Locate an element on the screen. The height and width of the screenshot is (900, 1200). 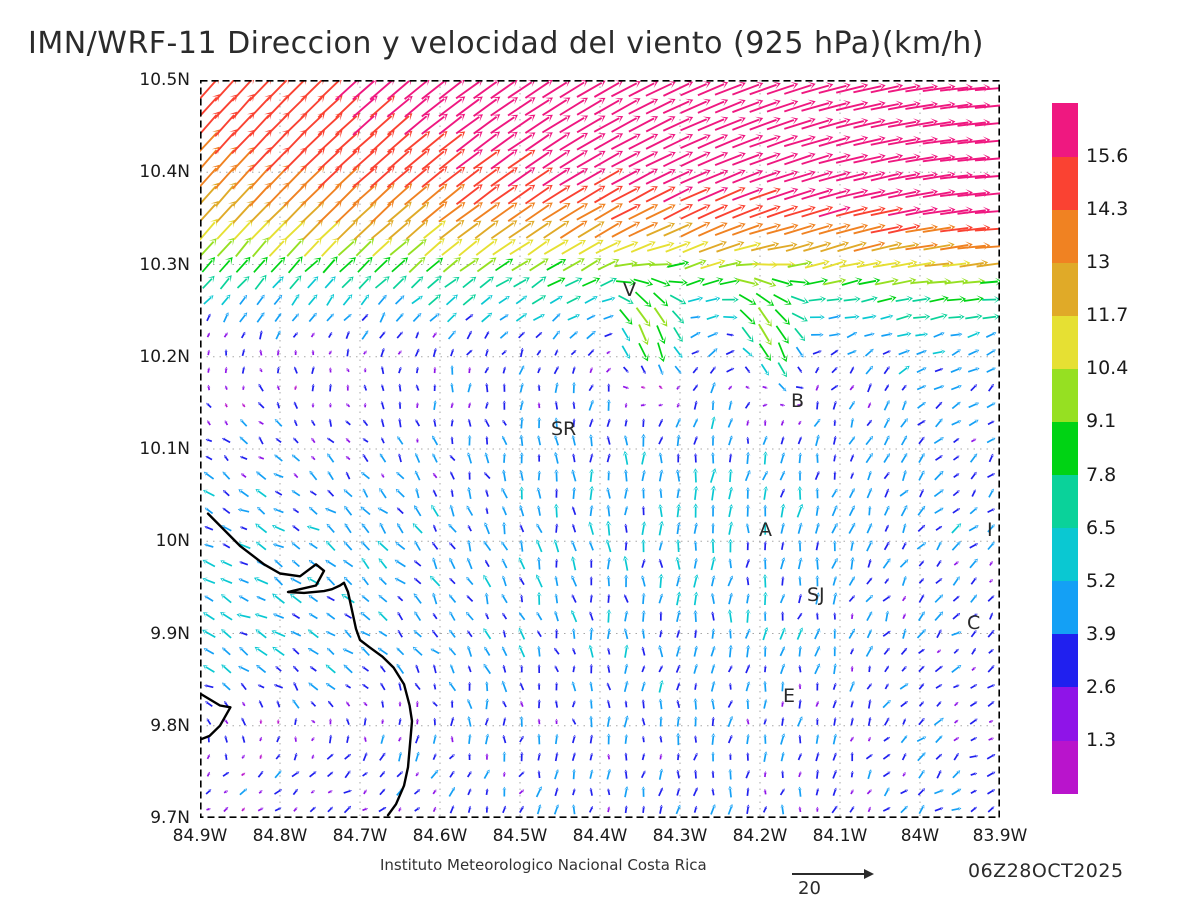
coastline-inlet-path is located at coordinates (216, 716).